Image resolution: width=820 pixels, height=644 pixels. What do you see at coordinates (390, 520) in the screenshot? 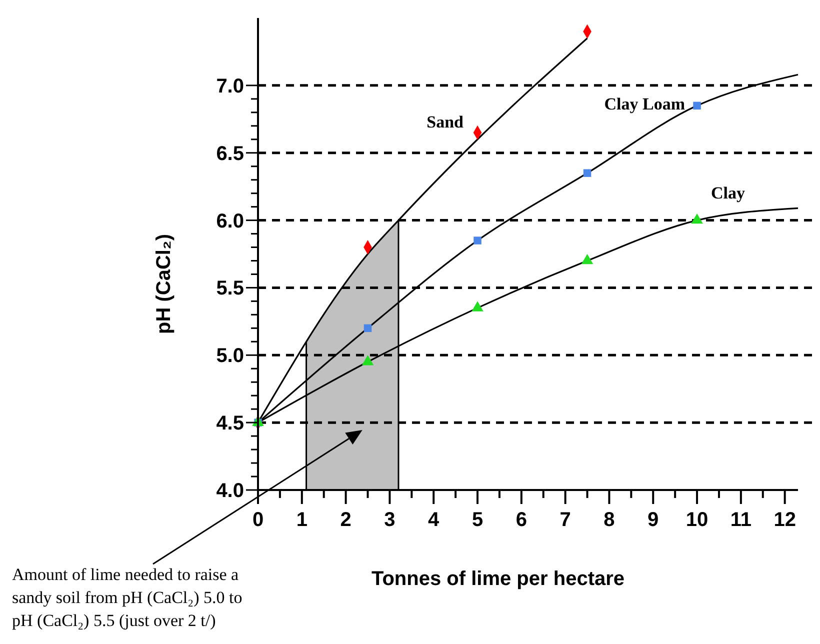
I see `x-tick-label: 3` at bounding box center [390, 520].